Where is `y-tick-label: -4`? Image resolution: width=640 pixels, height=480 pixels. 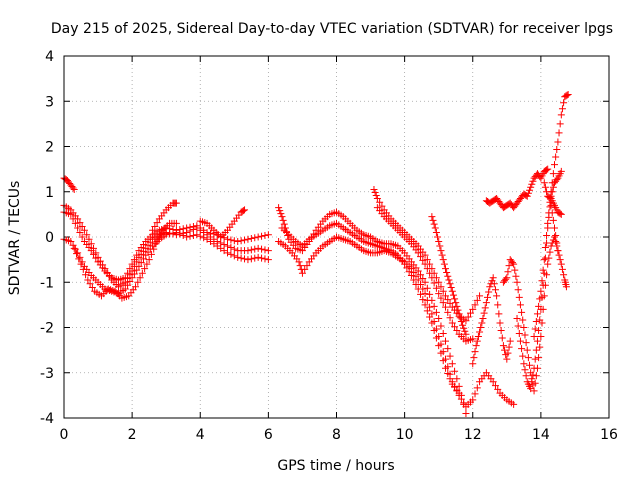 y-tick-label: -4 is located at coordinates (47, 419).